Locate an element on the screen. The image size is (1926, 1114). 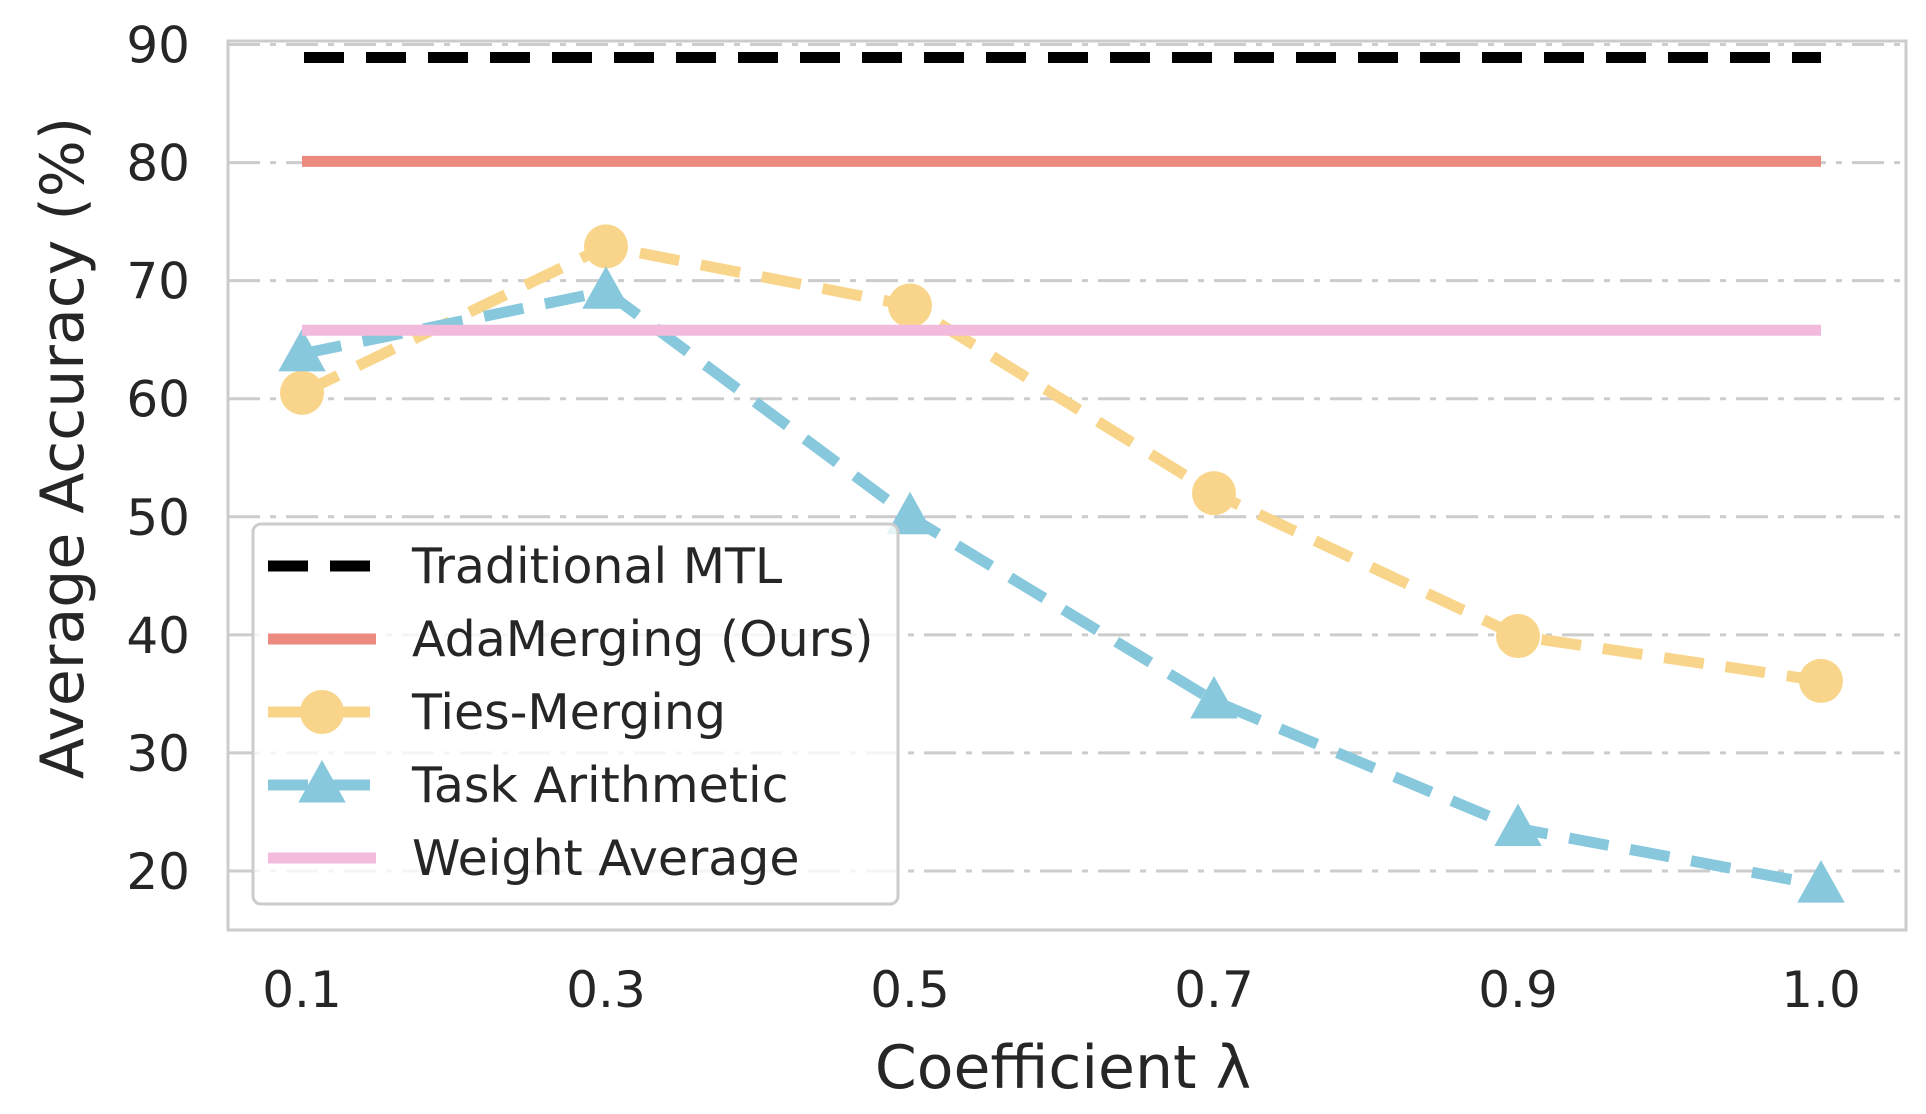
y-axis-title: Average Accuracy (%) is located at coordinates (63, 448).